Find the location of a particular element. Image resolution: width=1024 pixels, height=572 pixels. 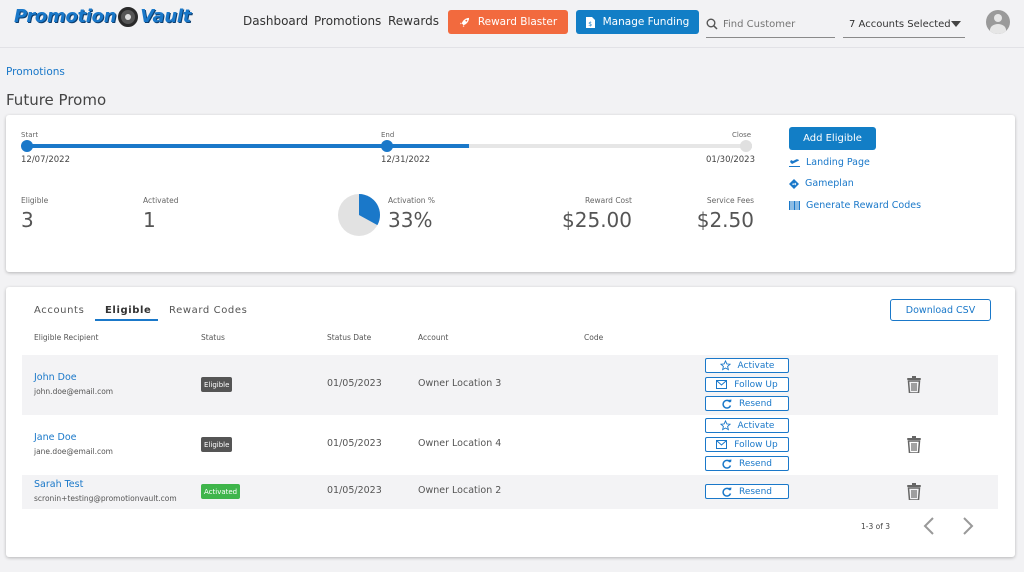

star-outline-icon is located at coordinates (725, 425).